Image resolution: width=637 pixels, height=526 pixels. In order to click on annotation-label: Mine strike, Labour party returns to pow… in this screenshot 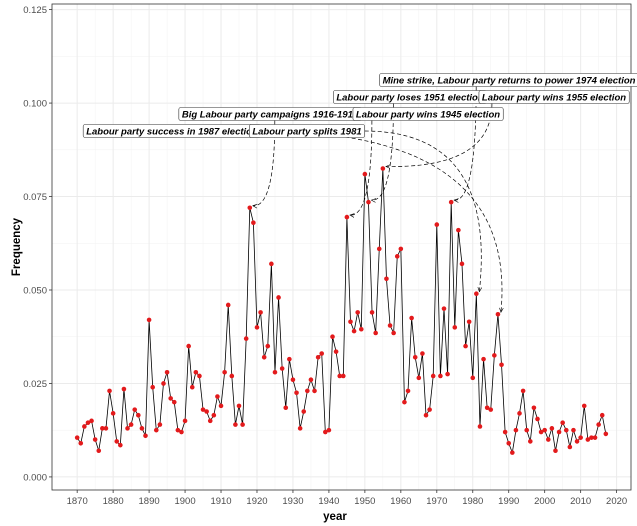, I will do `click(509, 81)`.